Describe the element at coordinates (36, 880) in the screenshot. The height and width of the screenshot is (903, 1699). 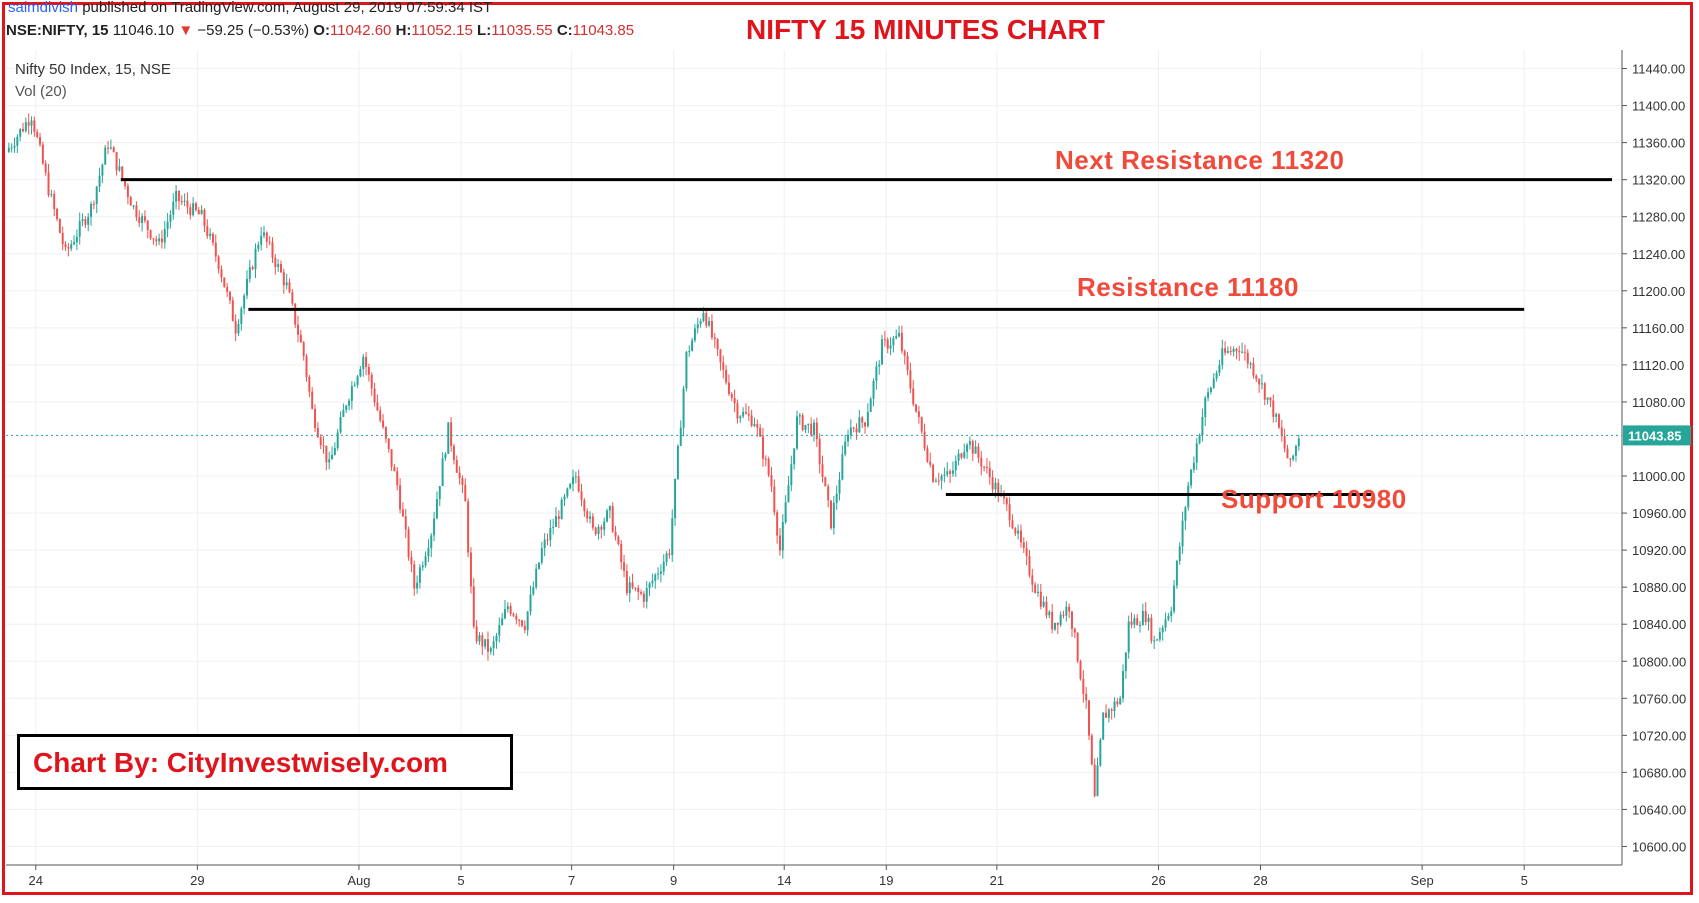
I see `x-tick-label: 24` at that location.